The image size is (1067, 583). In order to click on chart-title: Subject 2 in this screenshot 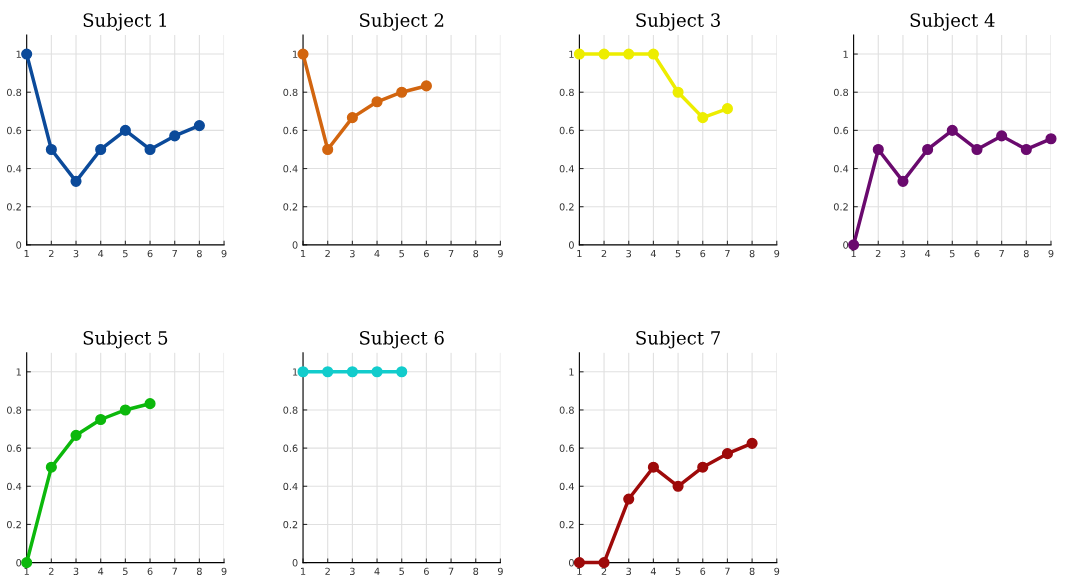, I will do `click(402, 21)`.